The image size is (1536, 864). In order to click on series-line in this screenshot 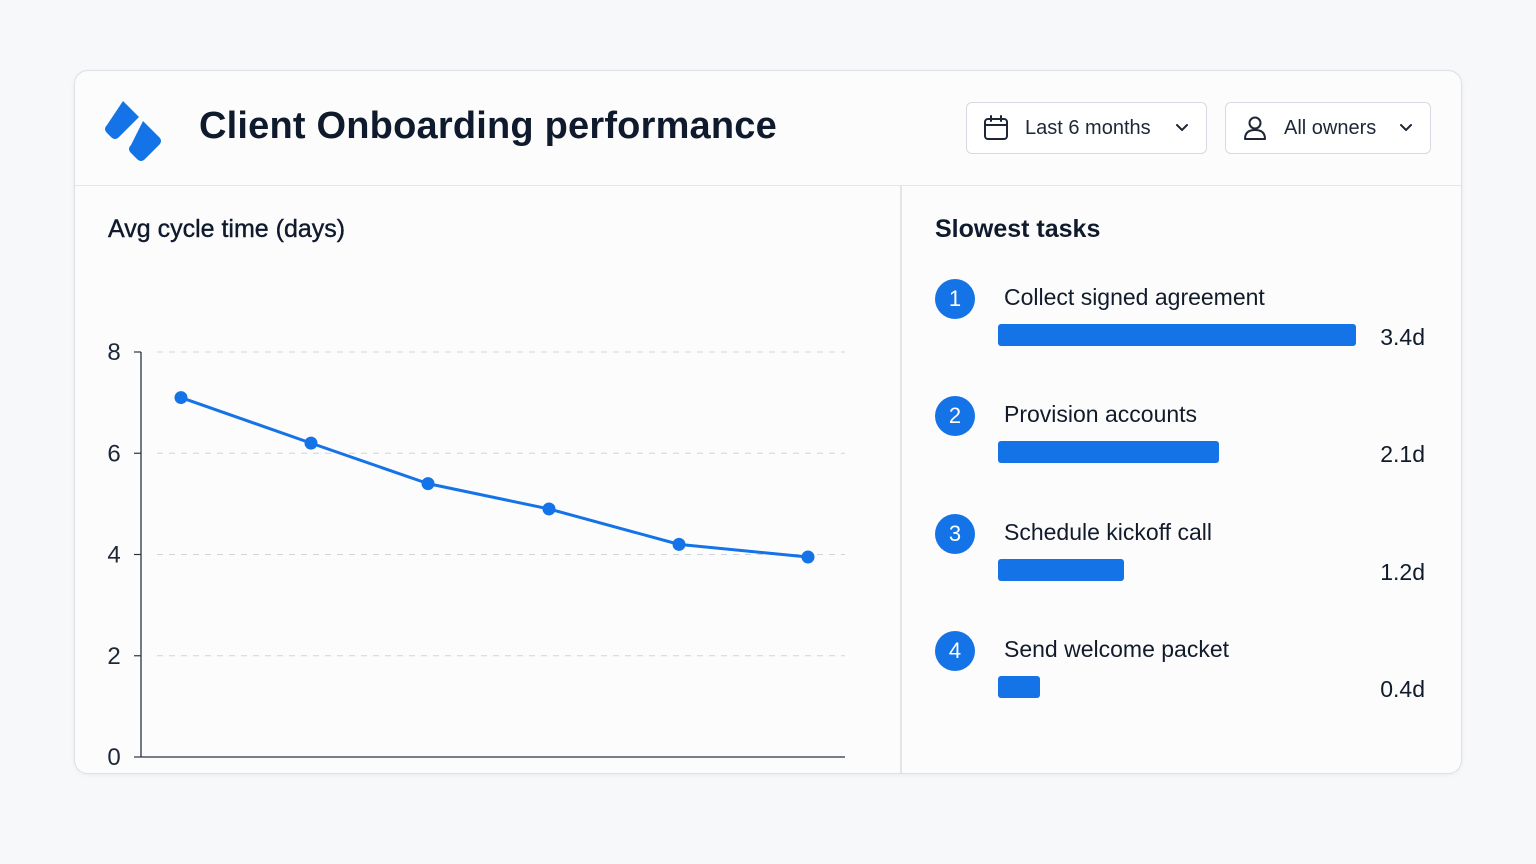, I will do `click(494, 477)`.